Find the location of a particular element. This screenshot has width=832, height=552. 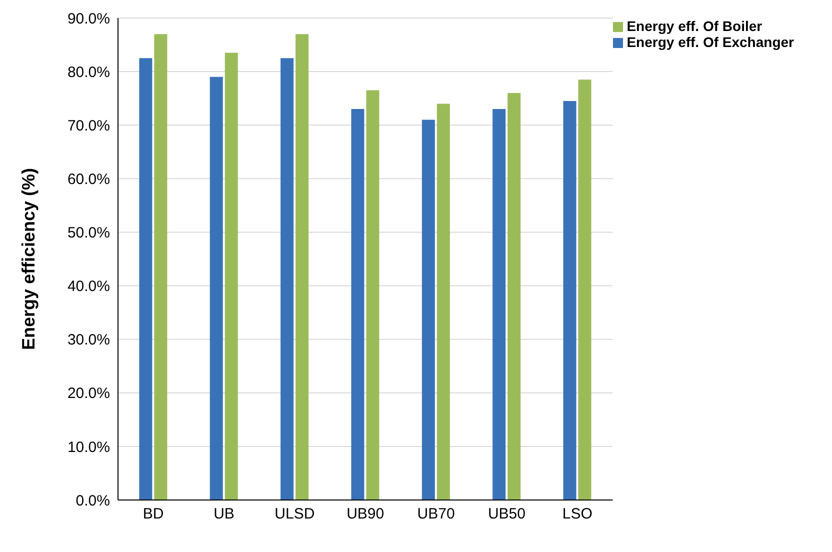

y-tick-label: 70.0% is located at coordinates (88, 125).